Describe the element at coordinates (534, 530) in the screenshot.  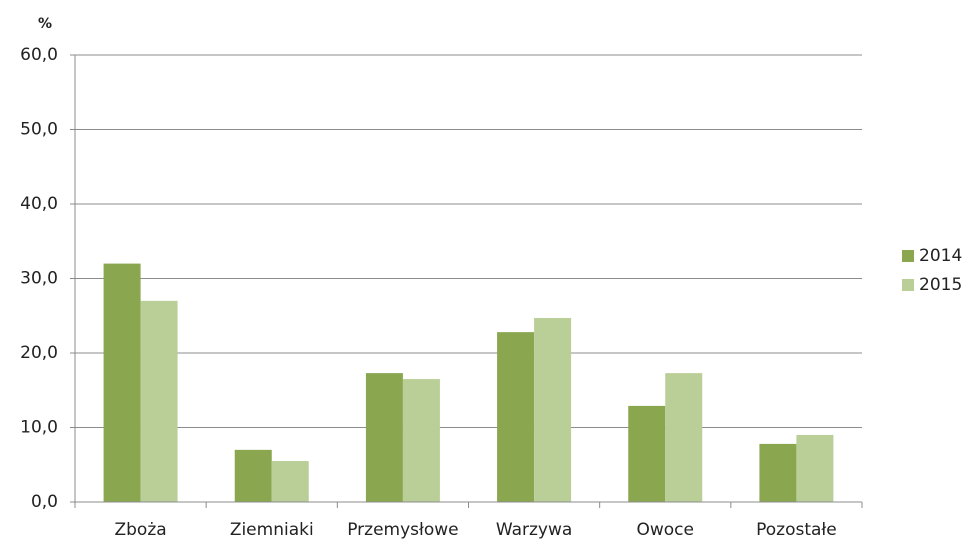
I see `x-tick-label: Warzywa` at that location.